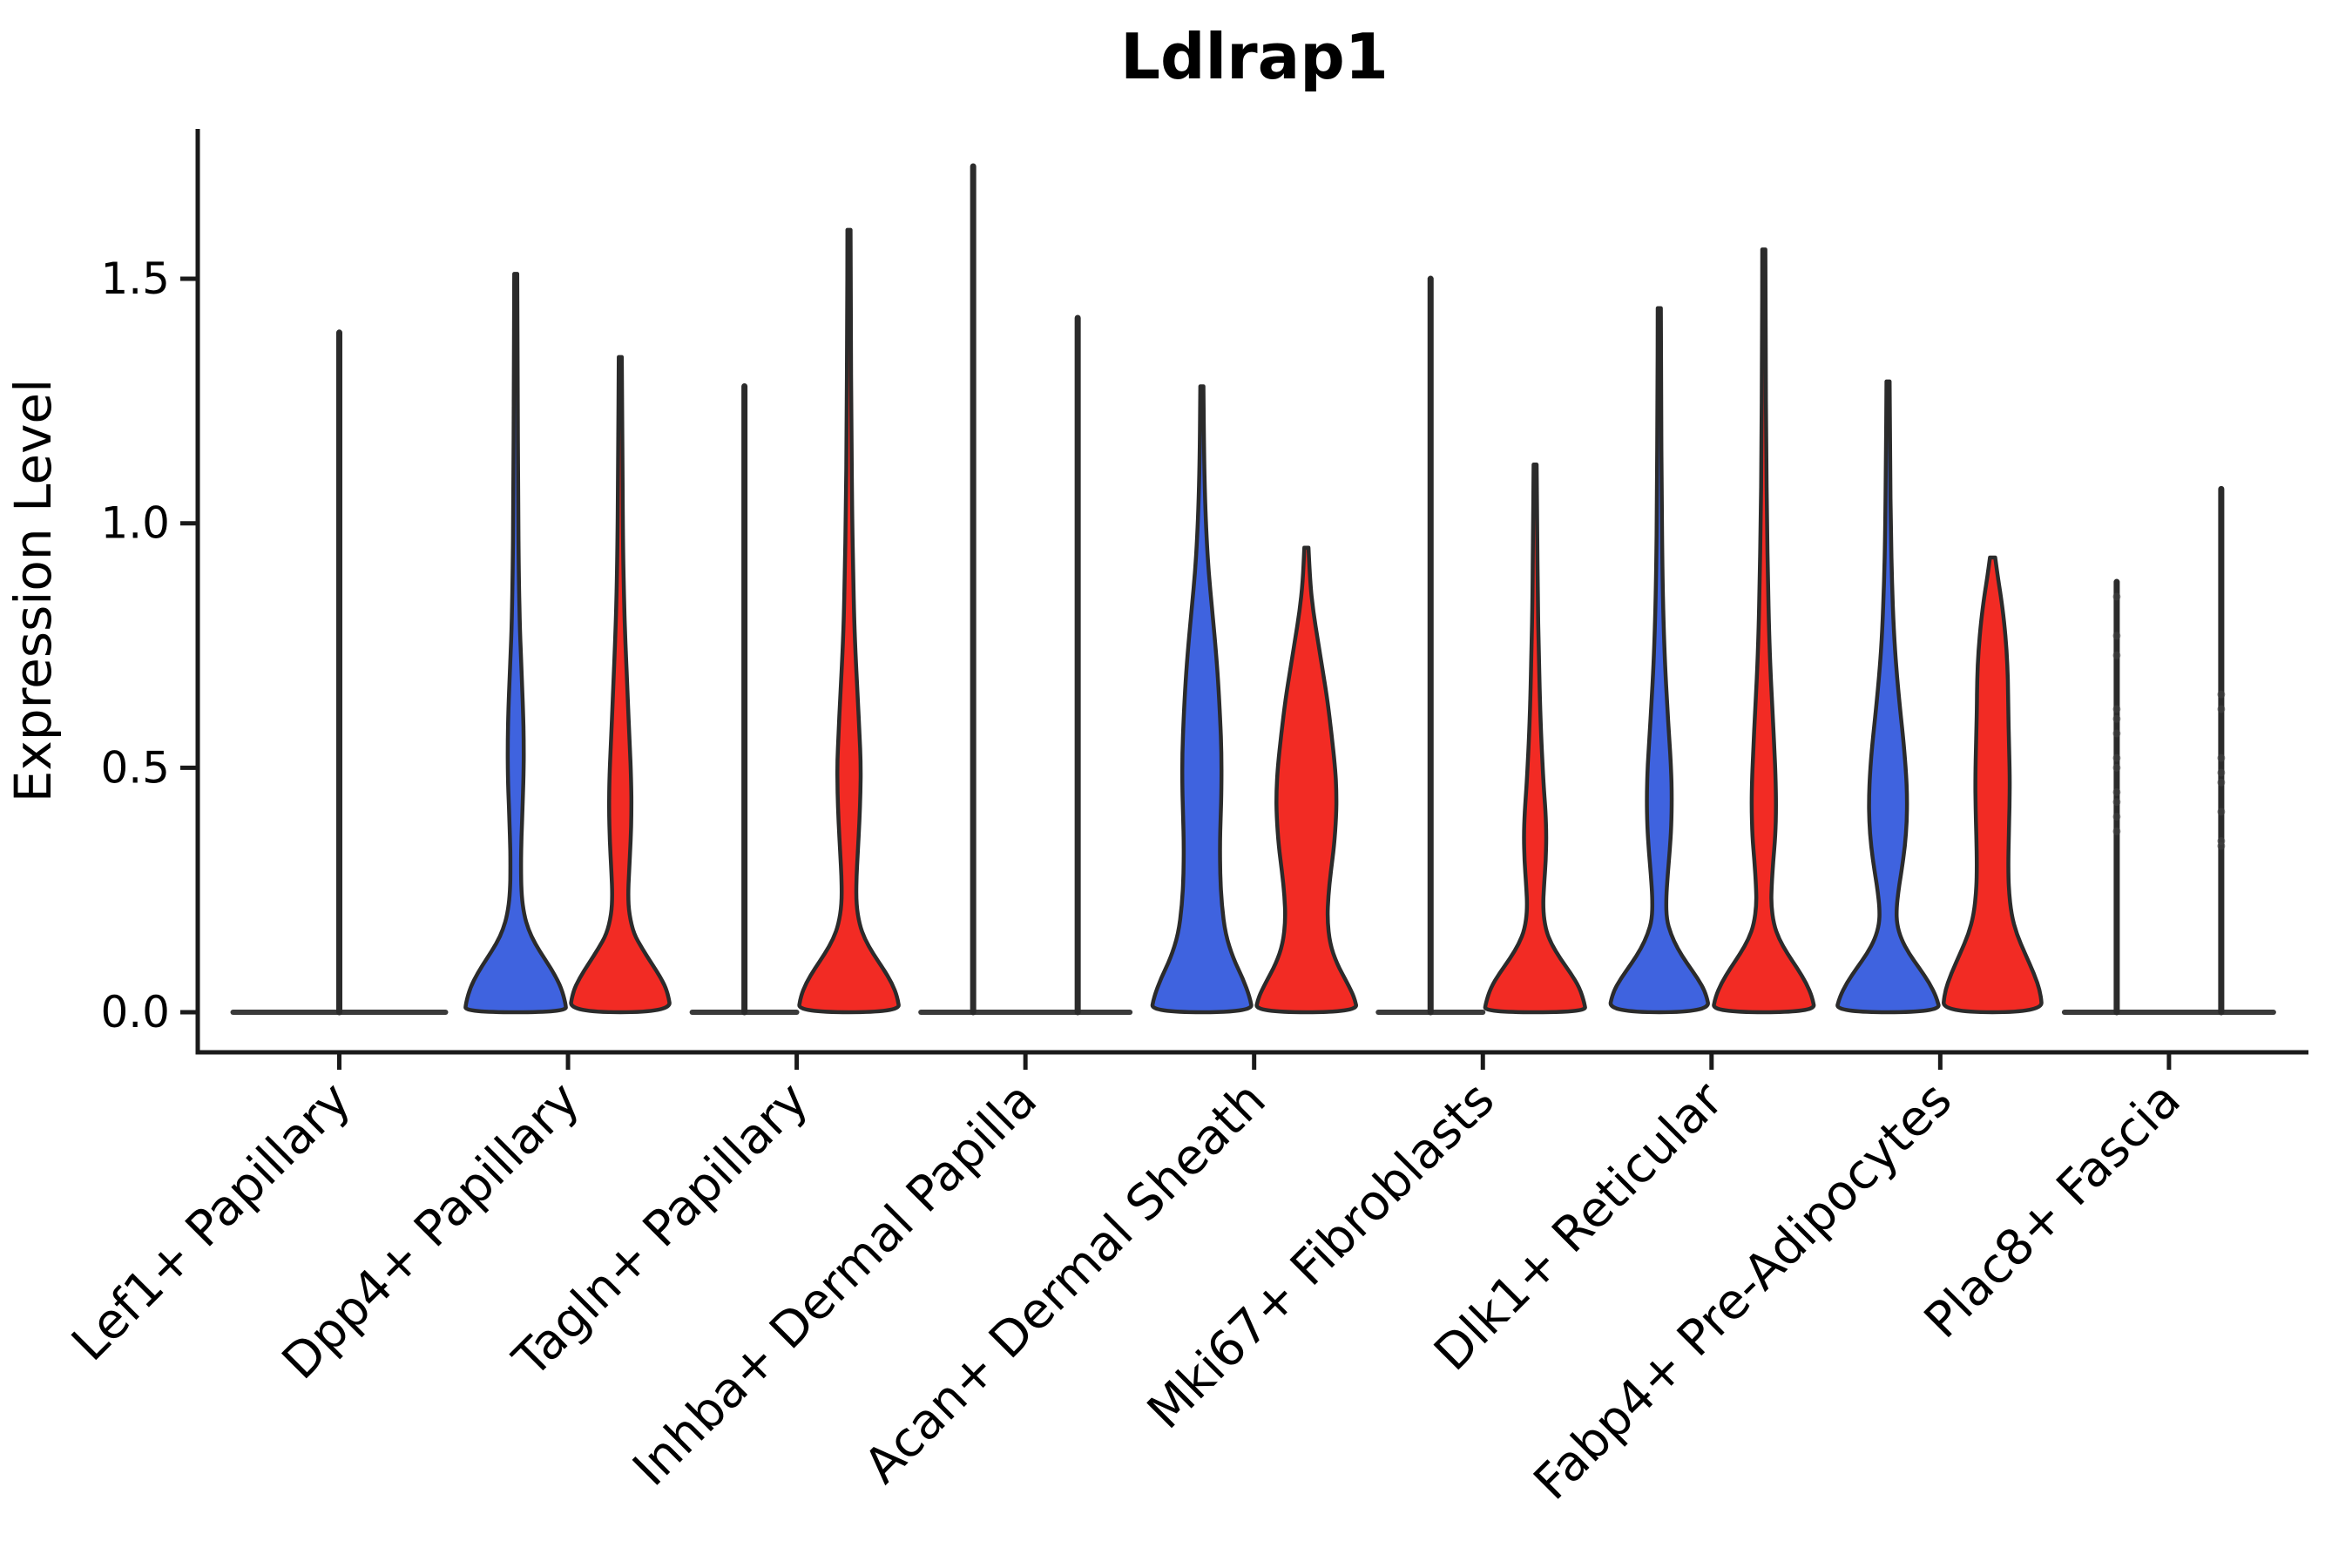 The width and height of the screenshot is (2352, 1568). I want to click on violin-dlk1-reticular-red, so click(1764, 631).